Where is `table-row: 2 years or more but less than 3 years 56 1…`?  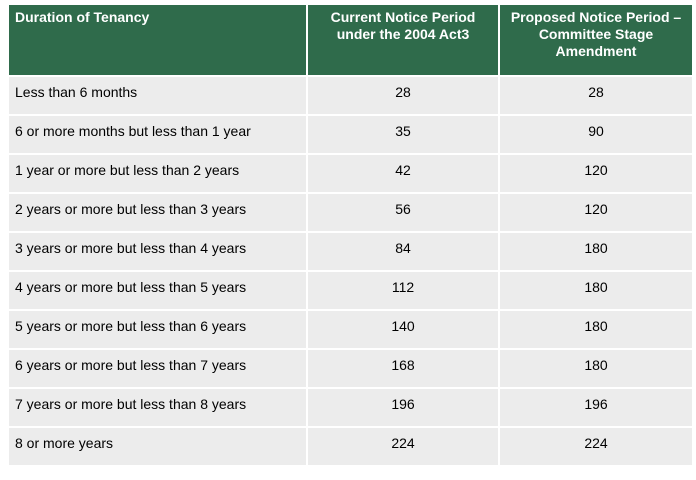
table-row: 2 years or more but less than 3 years 56 1… is located at coordinates (350, 213).